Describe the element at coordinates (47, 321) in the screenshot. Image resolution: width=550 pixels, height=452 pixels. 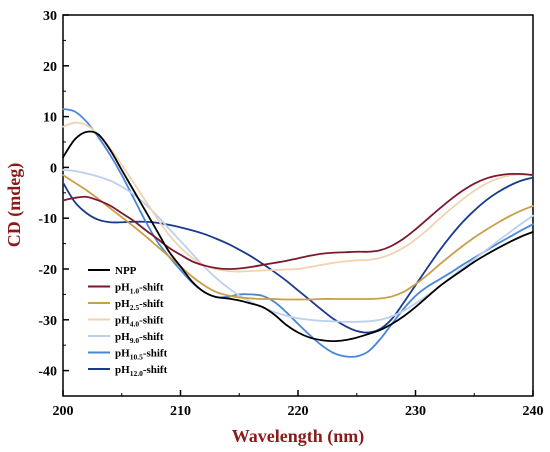
I see `y-tick-label: -30` at that location.